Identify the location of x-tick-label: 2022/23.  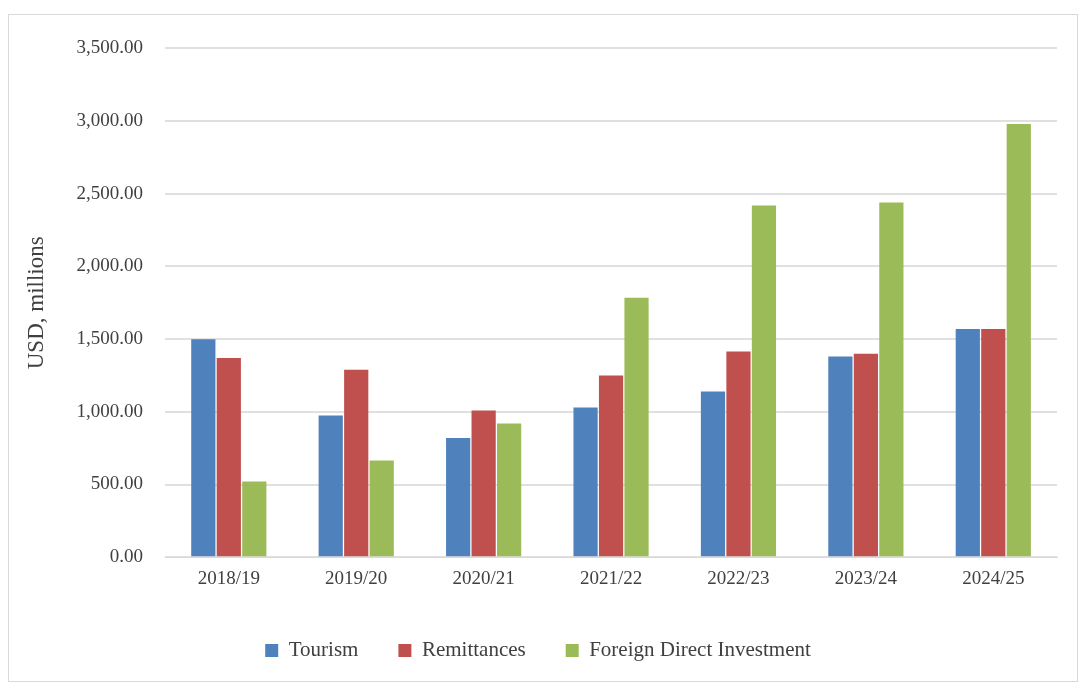
(738, 577).